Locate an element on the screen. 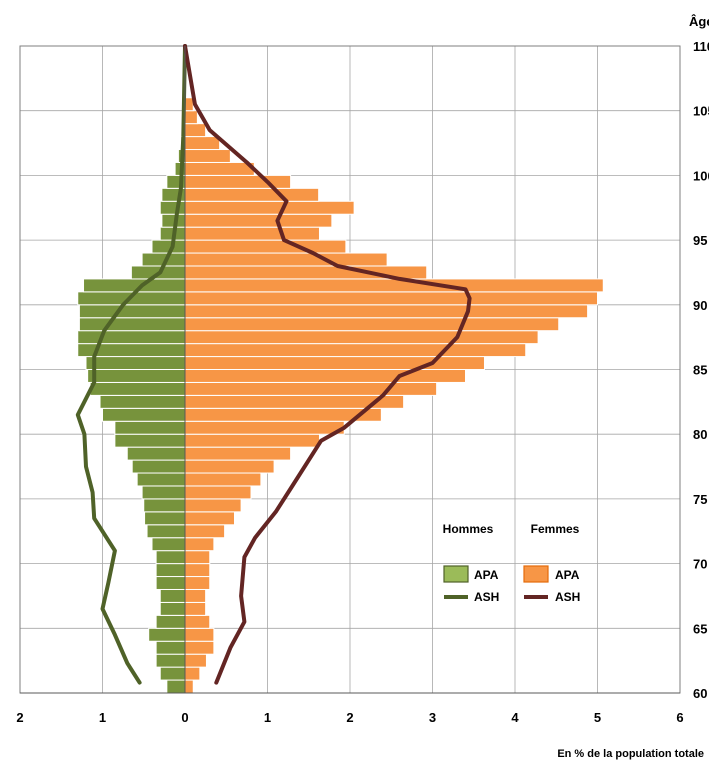  y-tick-label: 80 is located at coordinates (700, 434).